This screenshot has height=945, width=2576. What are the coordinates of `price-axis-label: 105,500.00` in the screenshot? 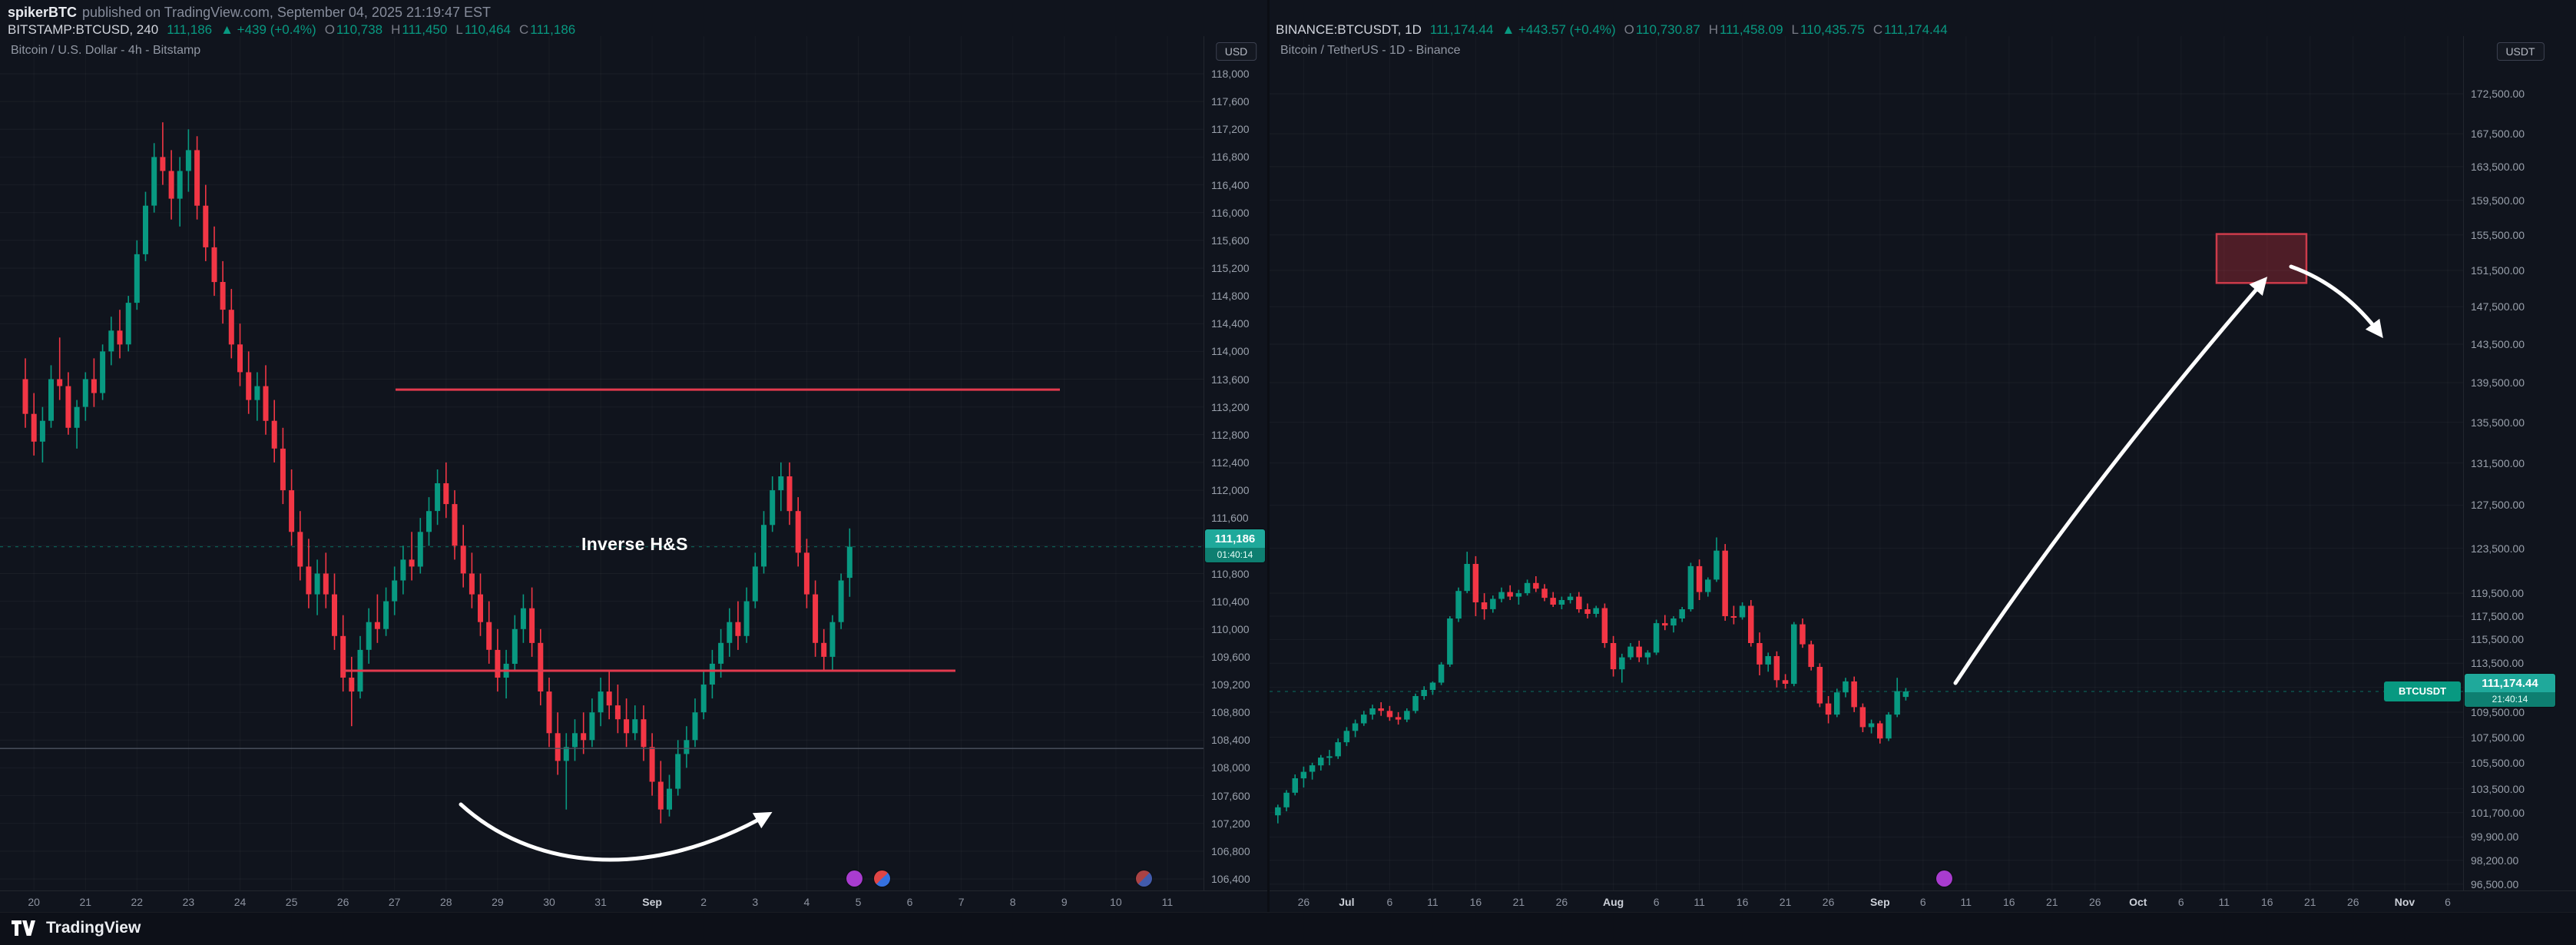 It's located at (2498, 762).